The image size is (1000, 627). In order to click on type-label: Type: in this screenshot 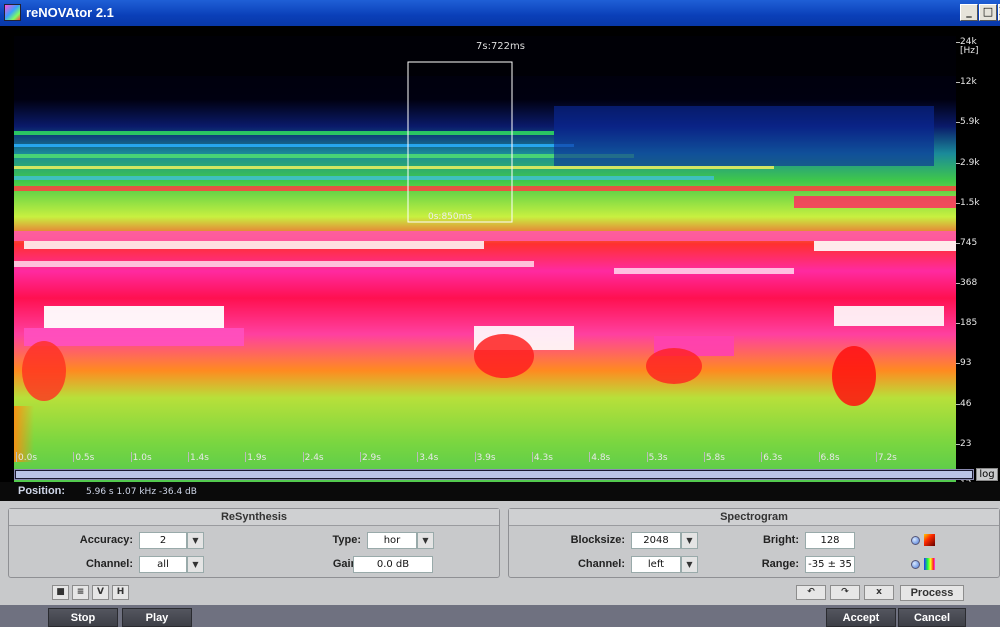, I will do `click(346, 540)`.